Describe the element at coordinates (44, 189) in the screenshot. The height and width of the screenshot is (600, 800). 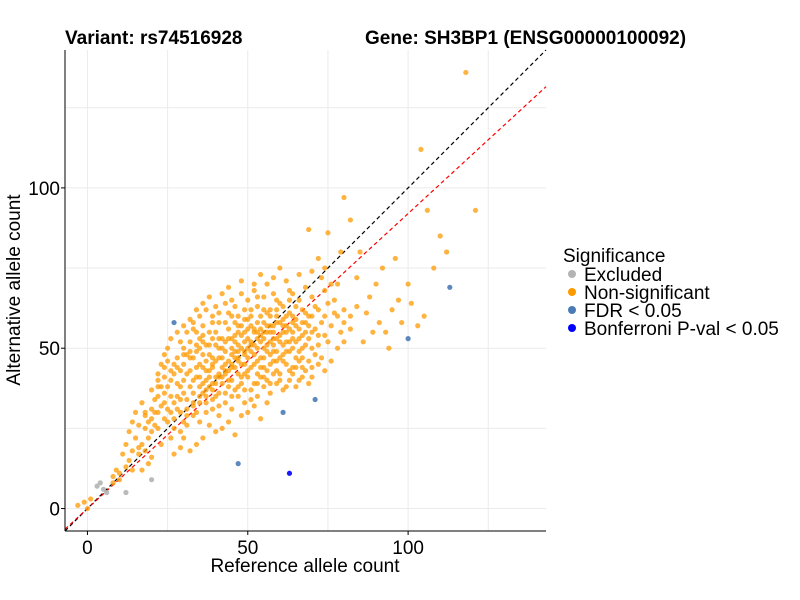
I see `y-tick-label-100: 100` at that location.